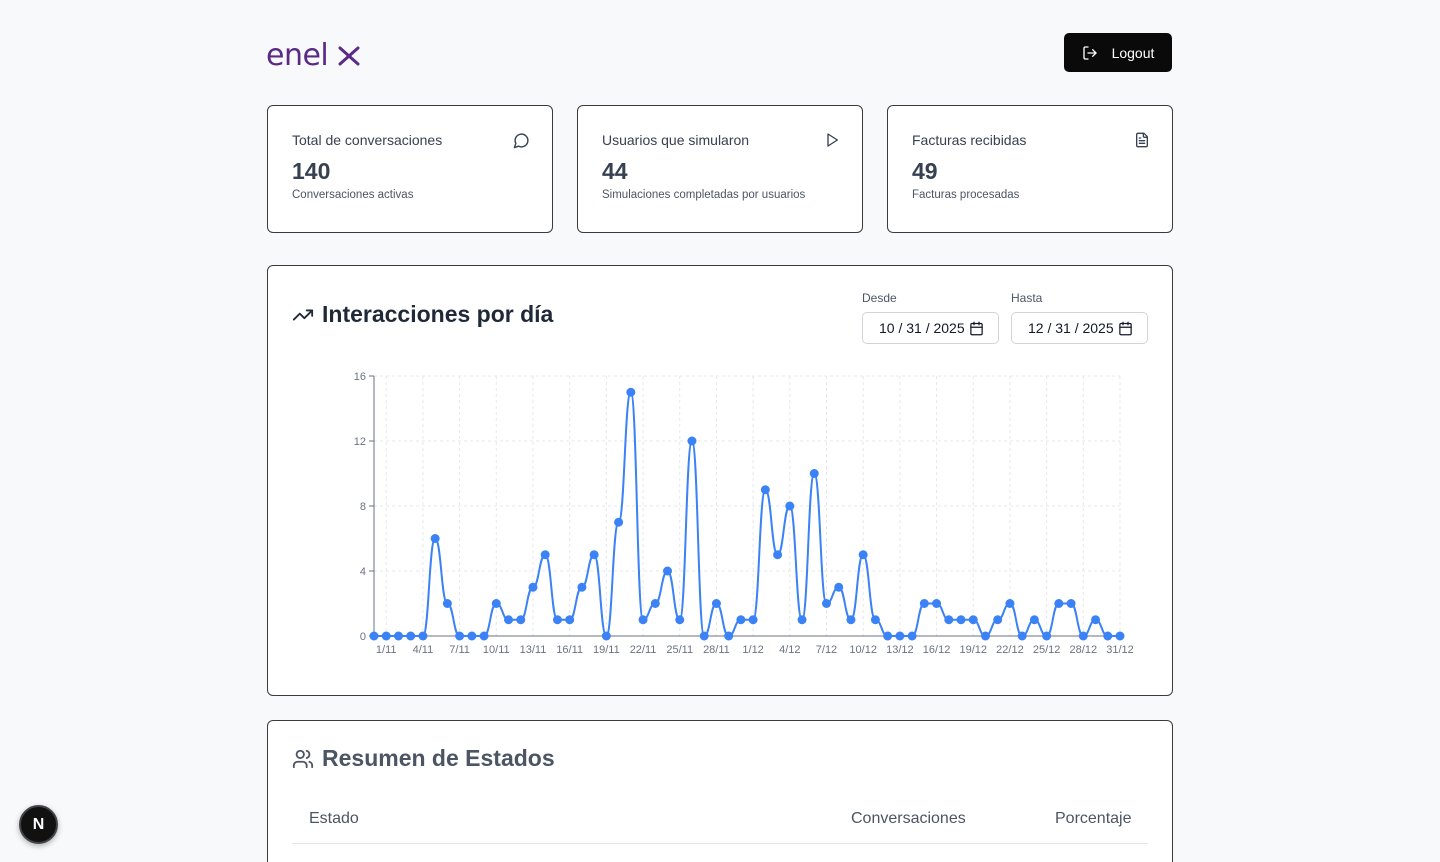 The width and height of the screenshot is (1440, 862). What do you see at coordinates (367, 140) in the screenshot?
I see `card-title: Total de conversaciones` at bounding box center [367, 140].